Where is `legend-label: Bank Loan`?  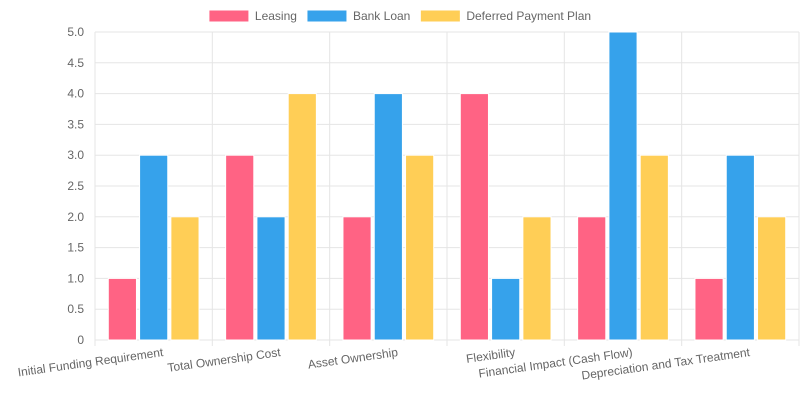
legend-label: Bank Loan is located at coordinates (381, 16).